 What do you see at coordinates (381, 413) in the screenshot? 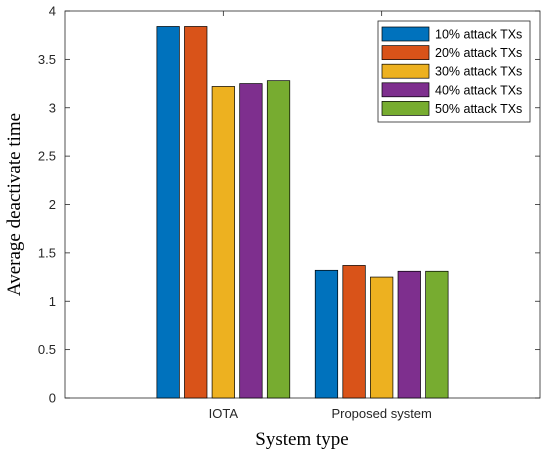
I see `x-tick-label: Proposed system` at bounding box center [381, 413].